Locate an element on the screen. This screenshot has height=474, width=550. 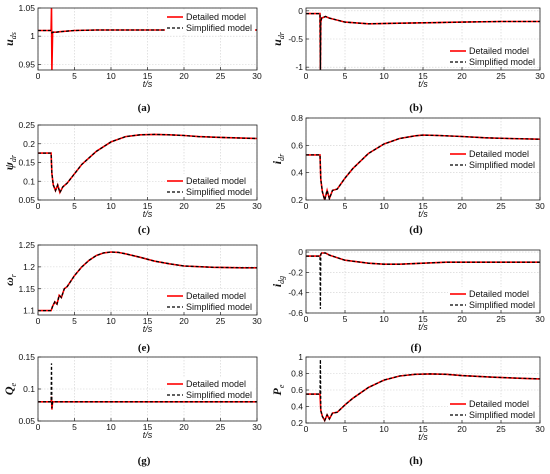
y-tick-label: 1.2 is located at coordinates (29, 267).